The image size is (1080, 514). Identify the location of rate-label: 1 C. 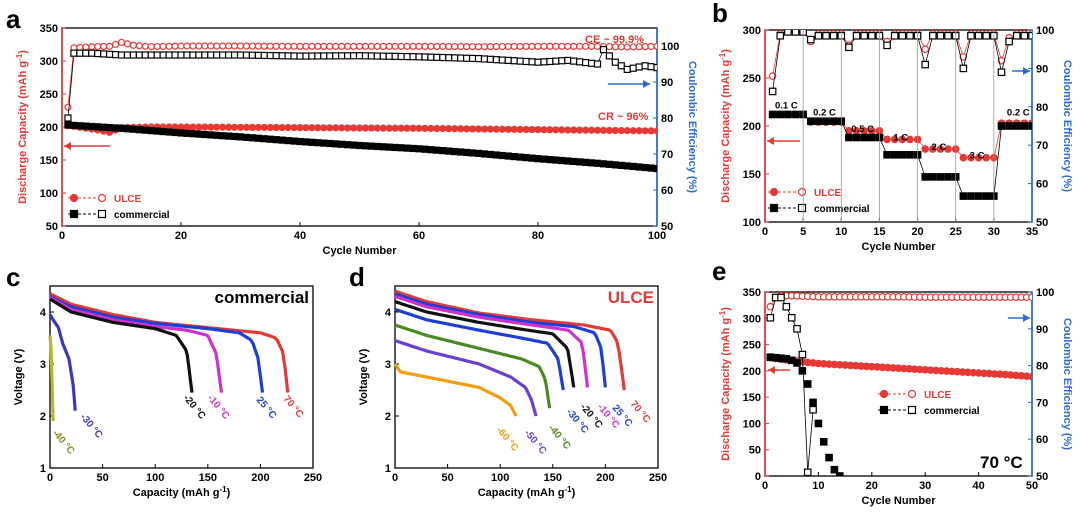
(900, 137).